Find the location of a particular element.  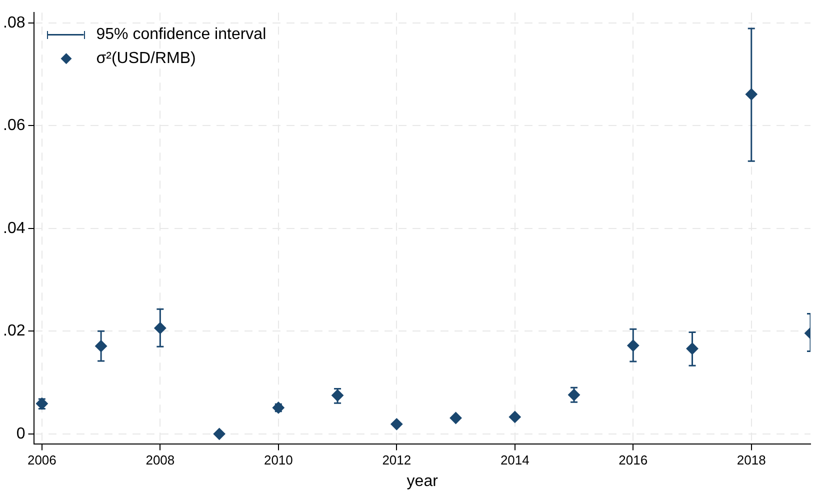

y-tick-label: .02 is located at coordinates (14, 331).